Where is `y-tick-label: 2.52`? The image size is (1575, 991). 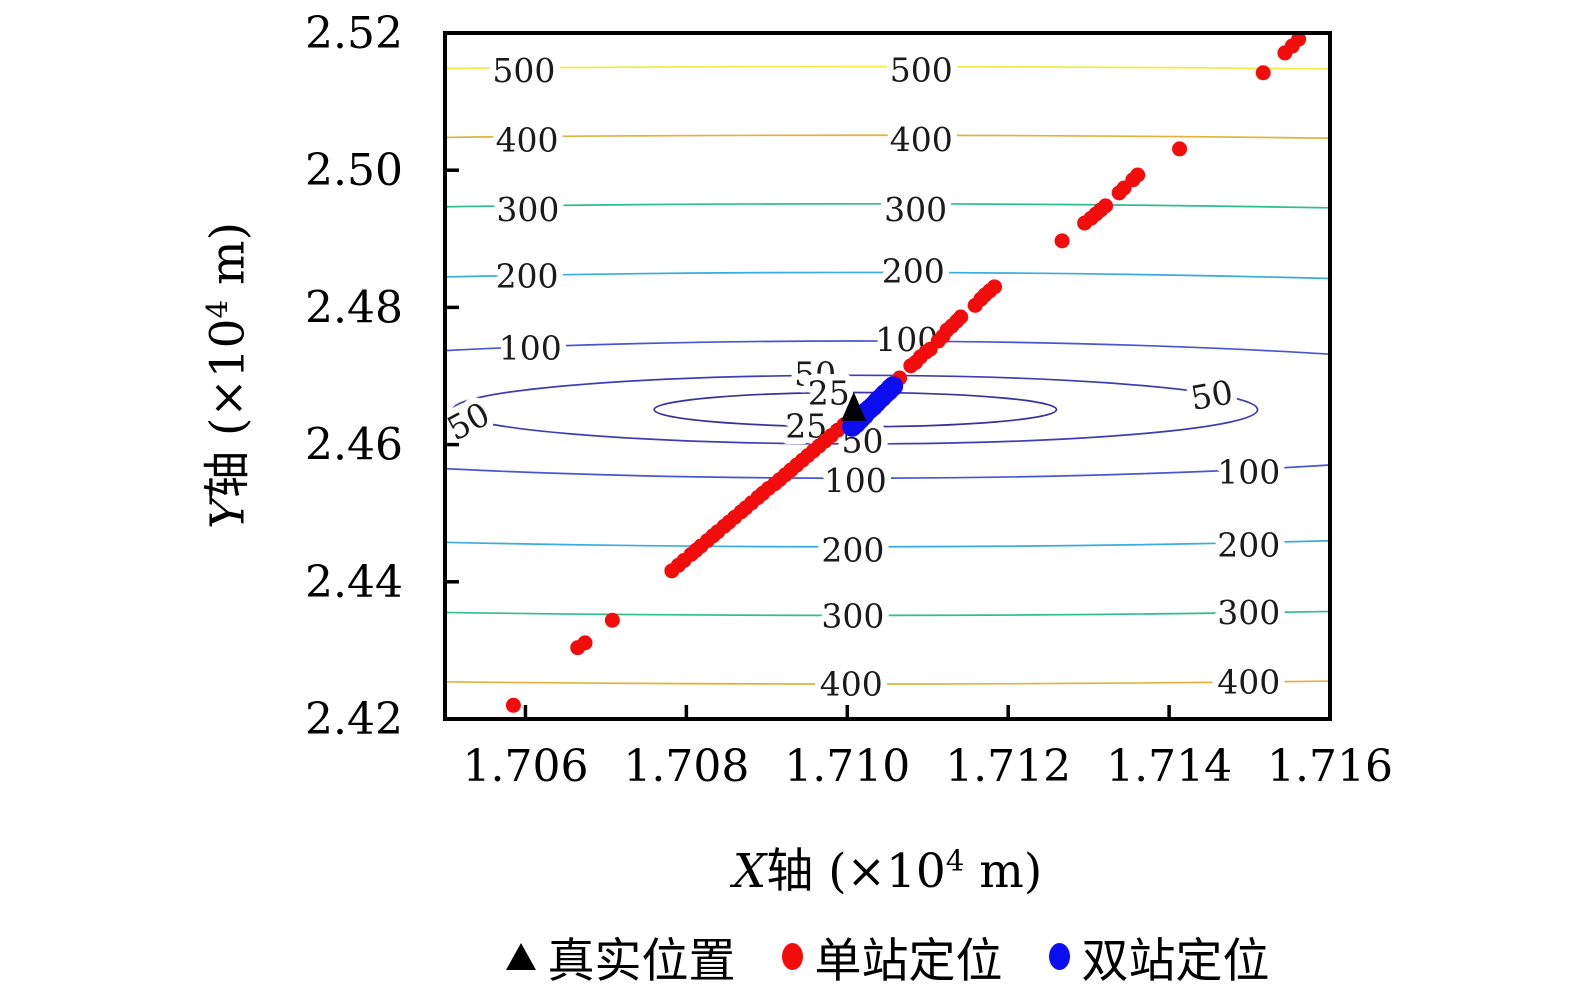
y-tick-label: 2.52 is located at coordinates (354, 33).